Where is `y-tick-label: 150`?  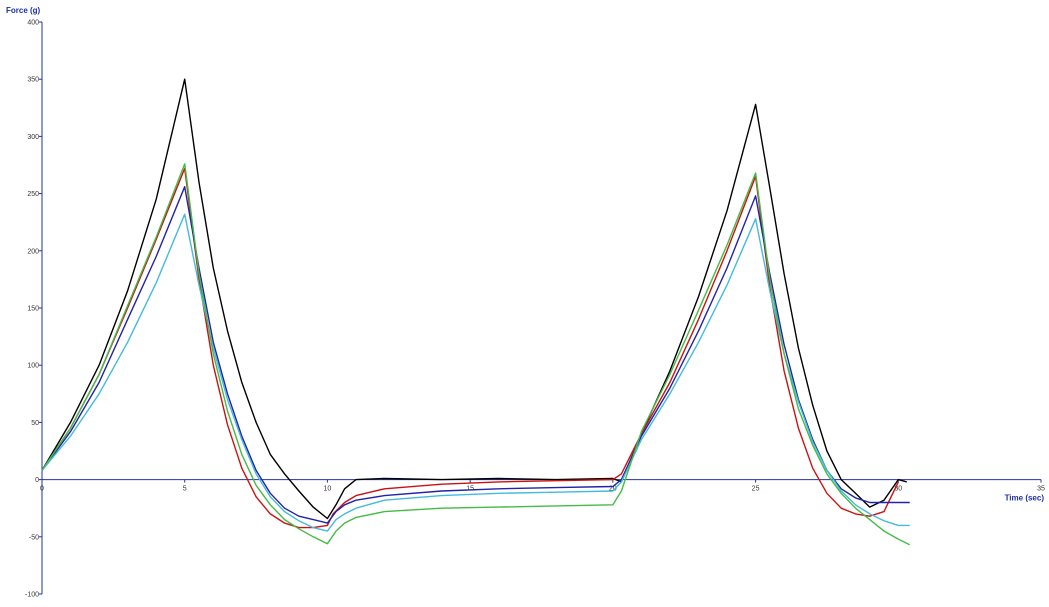
y-tick-label: 150 is located at coordinates (33, 309).